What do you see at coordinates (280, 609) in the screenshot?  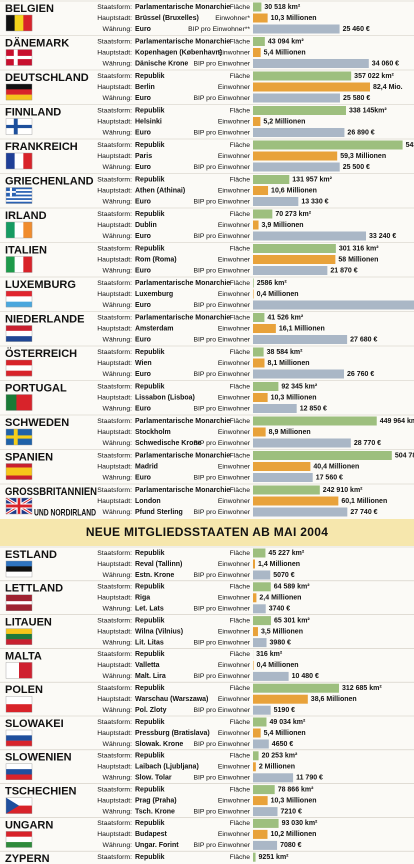 I see `gdp-value: 3740 €` at bounding box center [280, 609].